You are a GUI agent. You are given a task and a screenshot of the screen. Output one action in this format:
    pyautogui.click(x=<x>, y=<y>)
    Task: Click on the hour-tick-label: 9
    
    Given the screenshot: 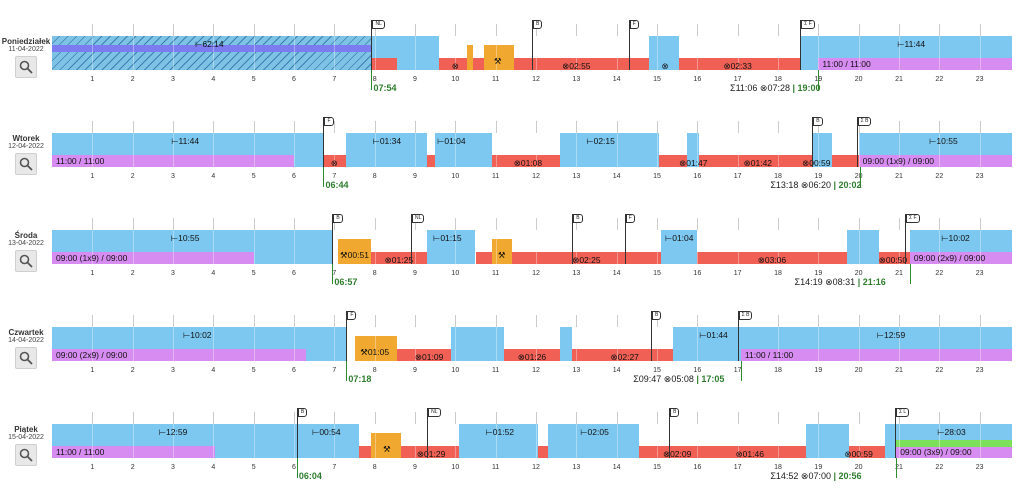 What is the action you would take?
    pyautogui.click(x=415, y=370)
    